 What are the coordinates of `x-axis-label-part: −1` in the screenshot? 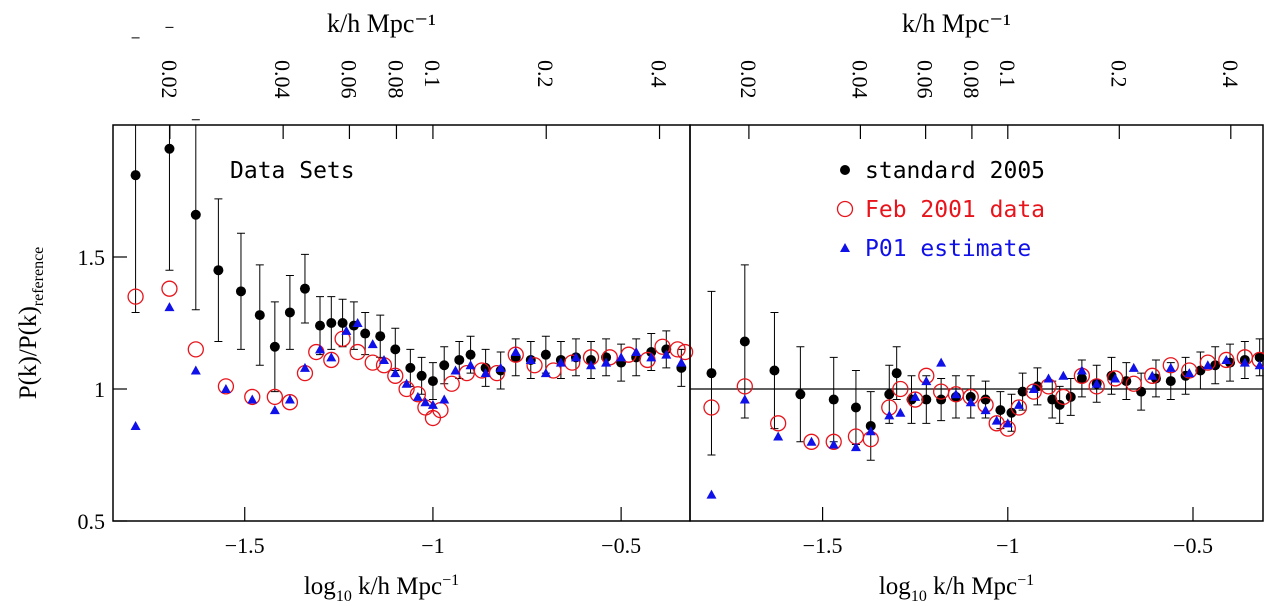 It's located at (1025, 580).